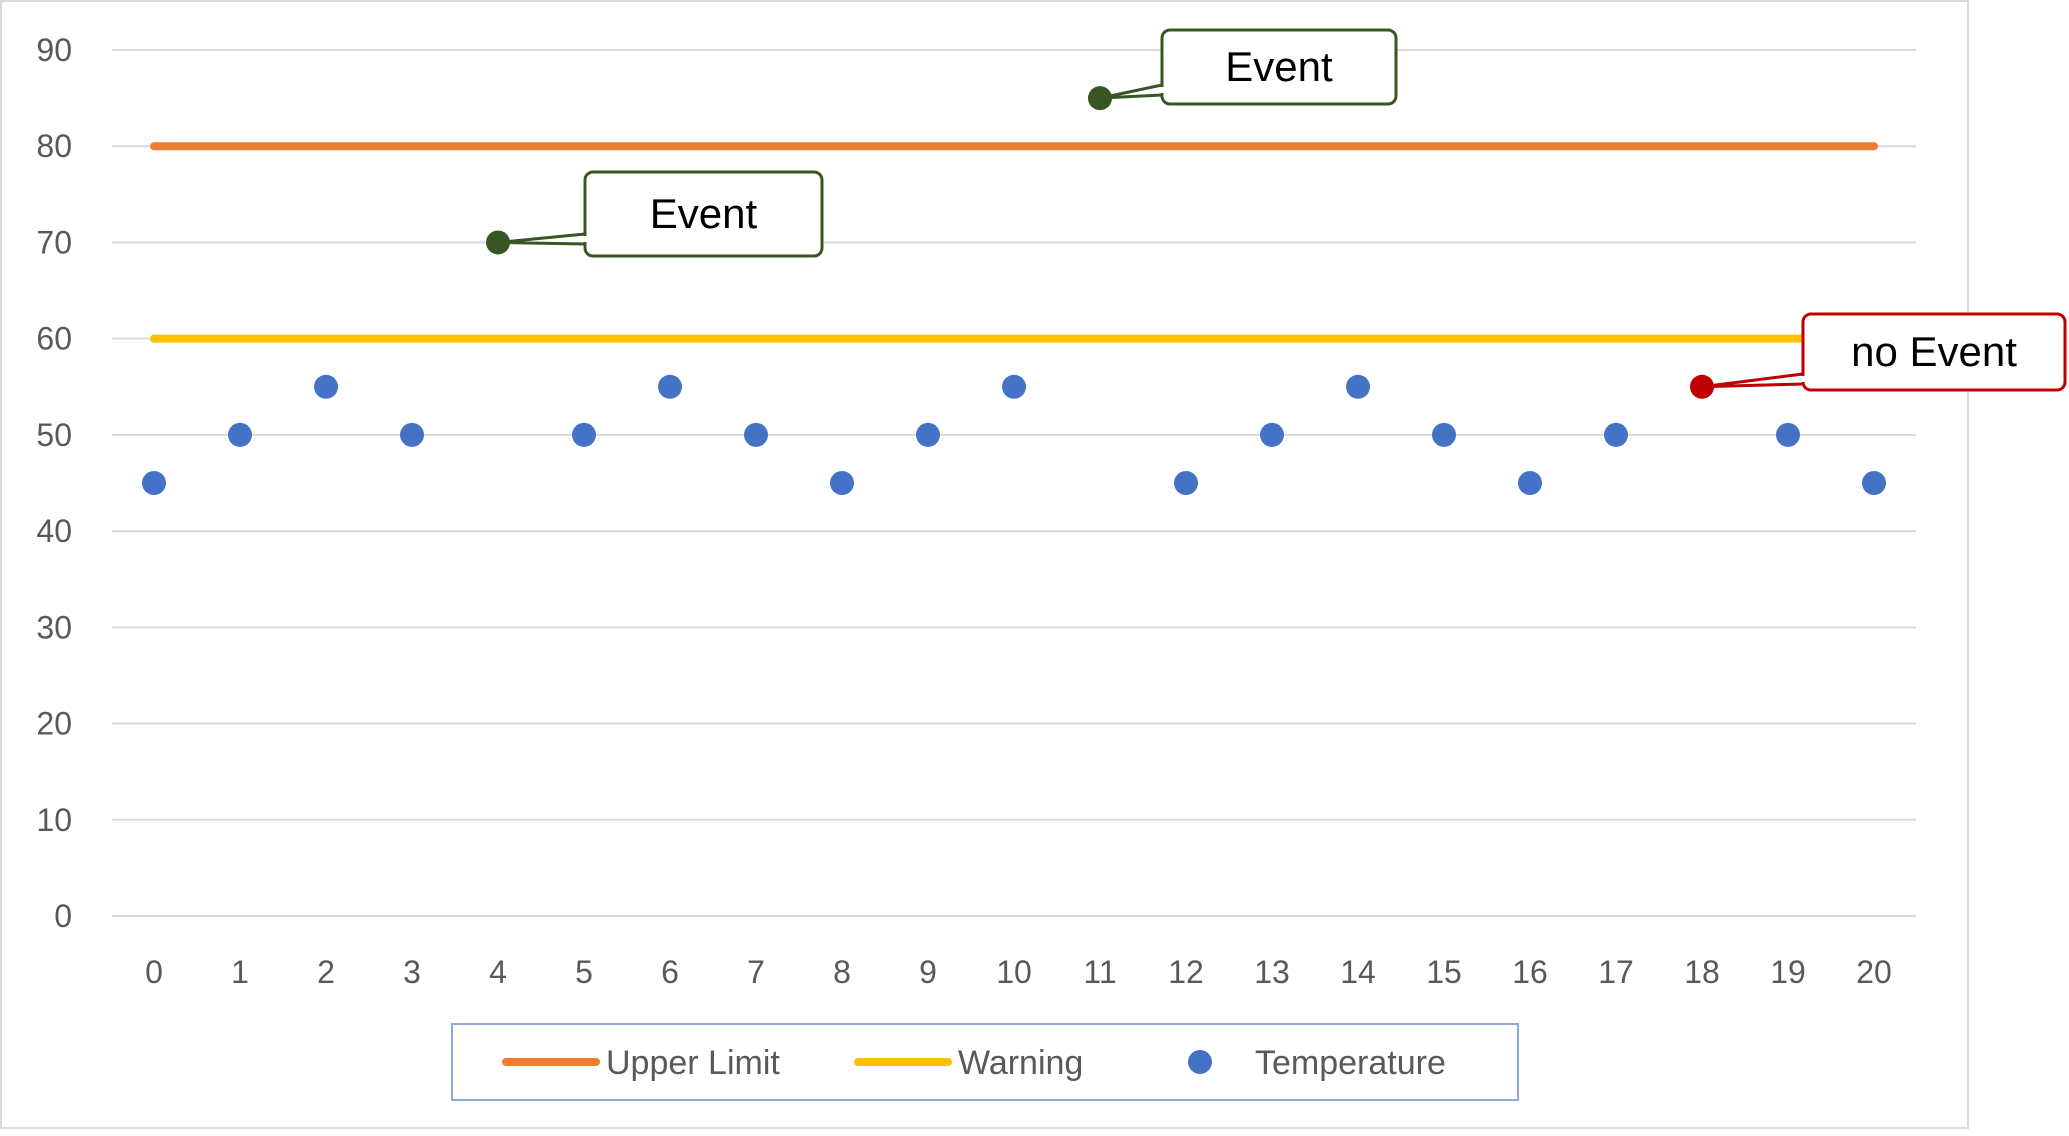 The image size is (2069, 1136). I want to click on x-tick-label: 0, so click(154, 972).